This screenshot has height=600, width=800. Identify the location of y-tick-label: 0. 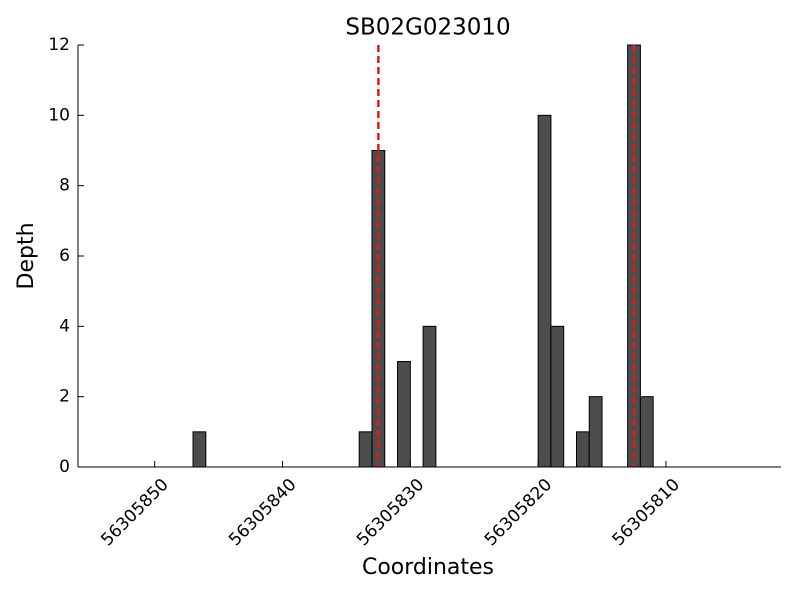
(64, 467).